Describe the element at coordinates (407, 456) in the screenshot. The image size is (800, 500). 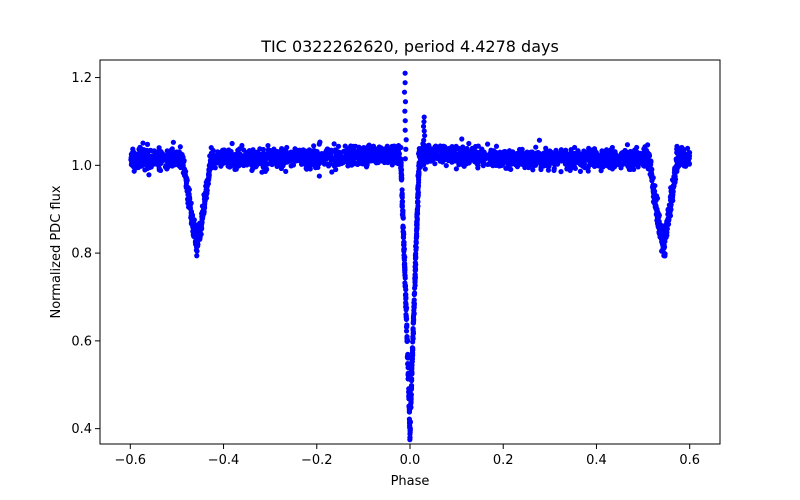
I see `x-axis: −0.6 −0.4 −0.2 0.0 0.2 0.4 0.6` at that location.